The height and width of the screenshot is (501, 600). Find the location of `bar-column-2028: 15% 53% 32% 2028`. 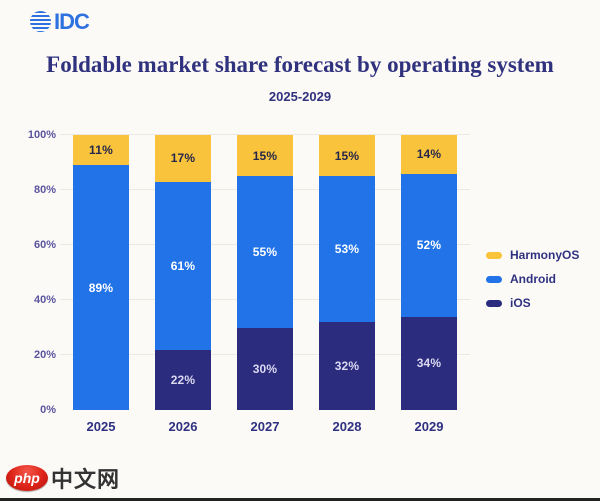

bar-column-2028: 15% 53% 32% 2028 is located at coordinates (347, 284).